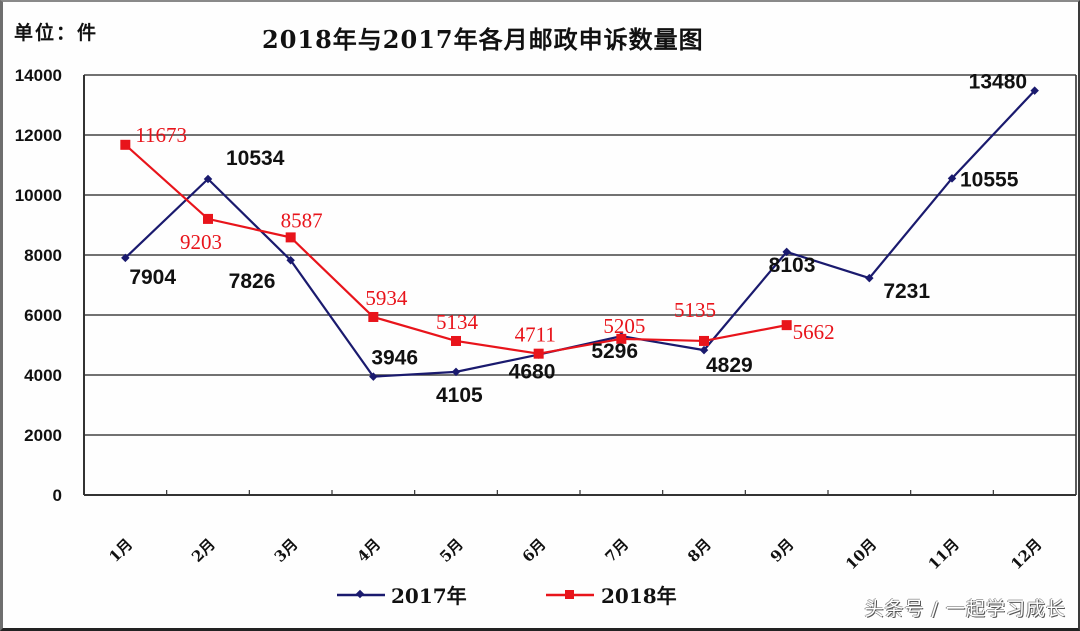  Describe the element at coordinates (814, 332) in the screenshot. I see `data-label-2018: 5662` at that location.